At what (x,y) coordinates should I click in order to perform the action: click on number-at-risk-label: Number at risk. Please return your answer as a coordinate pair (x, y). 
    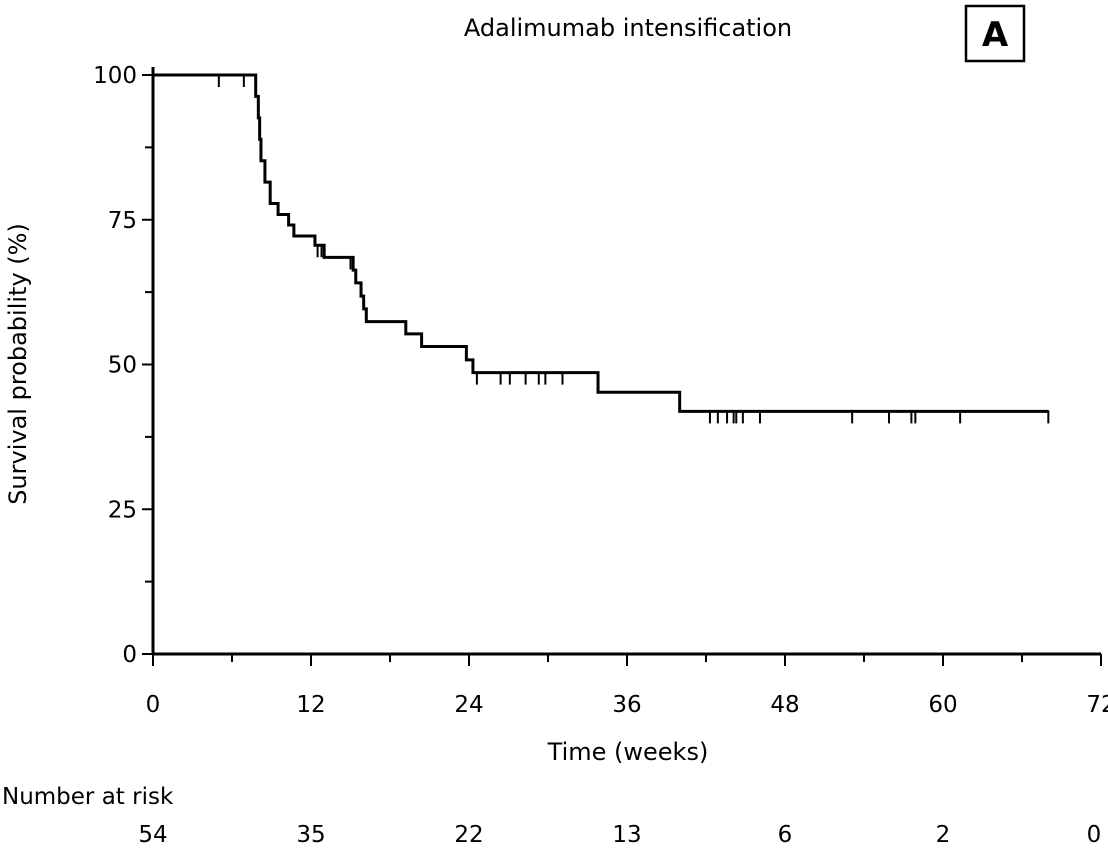
    Looking at the image, I should click on (88, 797).